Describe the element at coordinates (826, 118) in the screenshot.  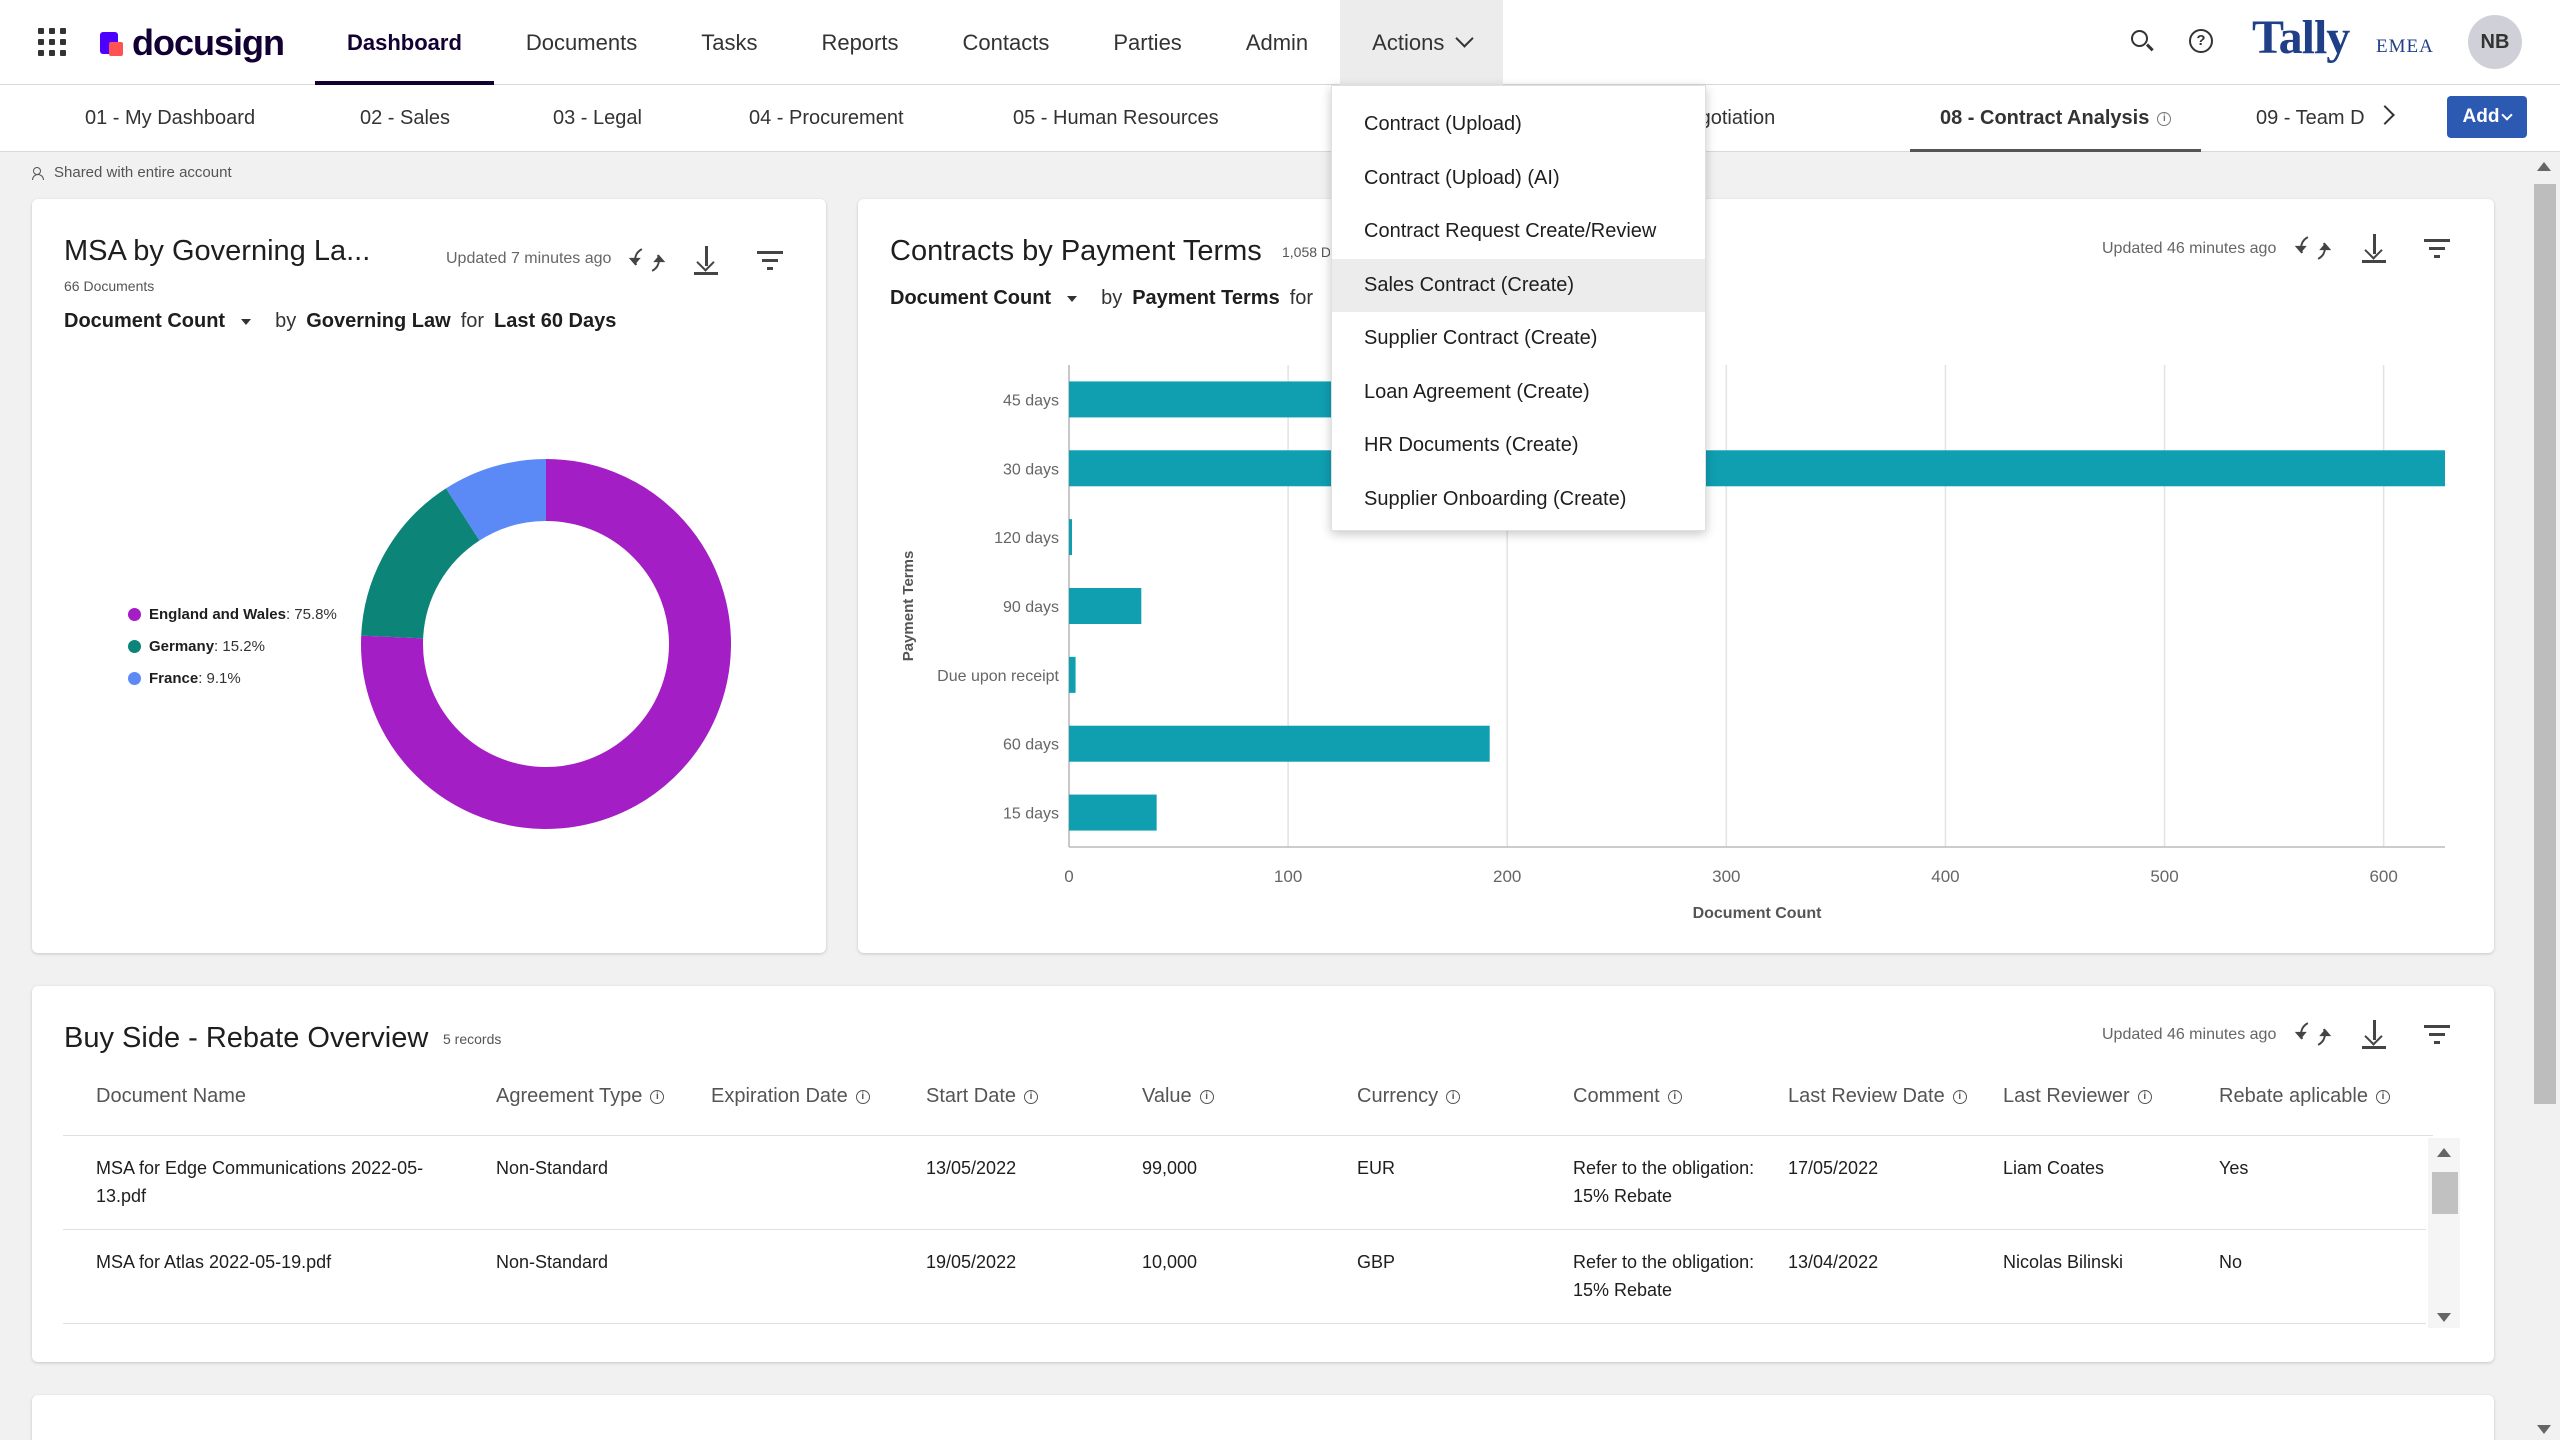
I see `subtab-procurement: 04 - Procurement` at that location.